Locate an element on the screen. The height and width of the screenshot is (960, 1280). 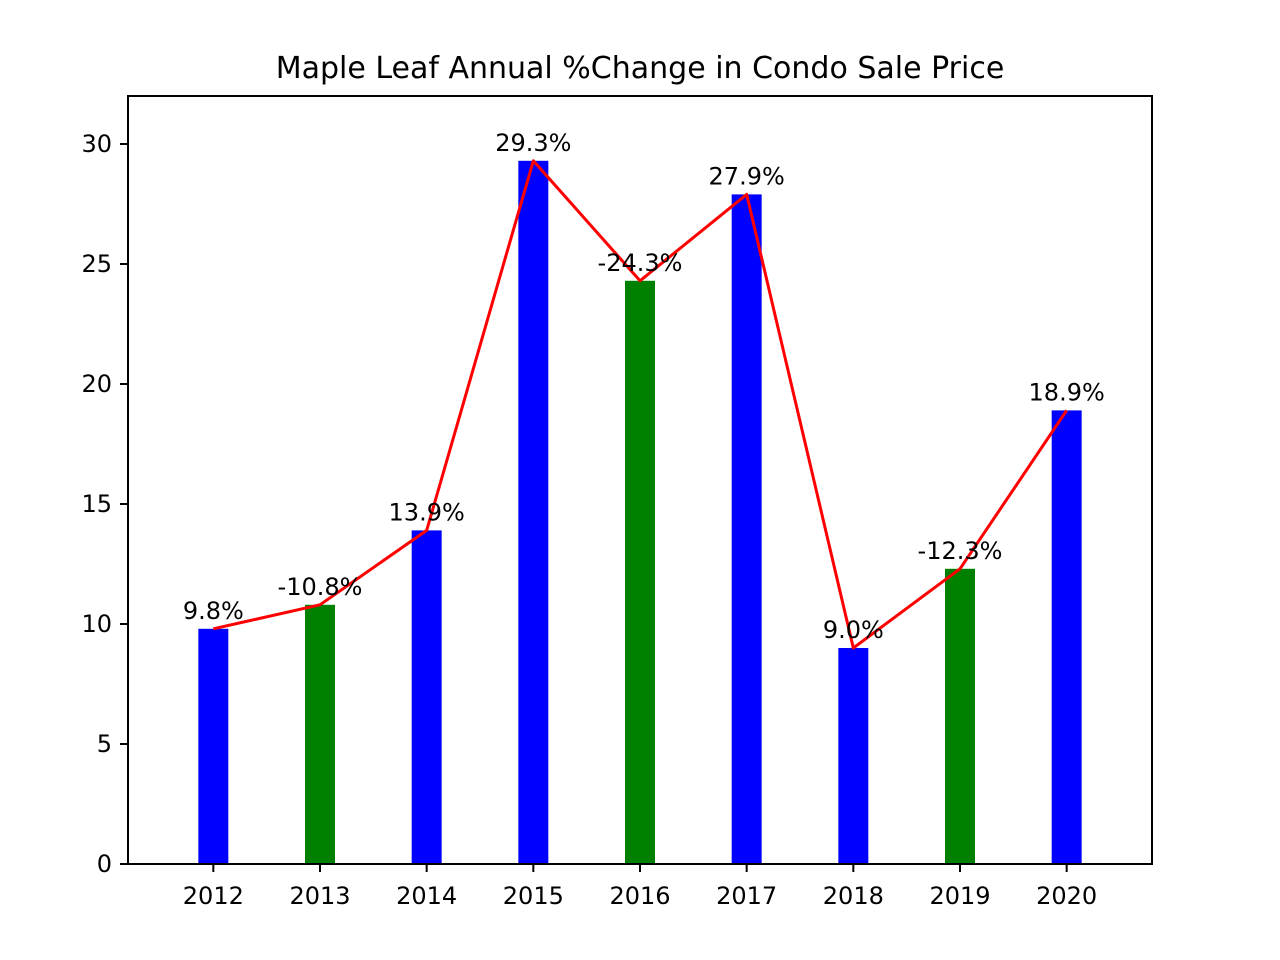
y-tick-label: 0 is located at coordinates (104, 864).